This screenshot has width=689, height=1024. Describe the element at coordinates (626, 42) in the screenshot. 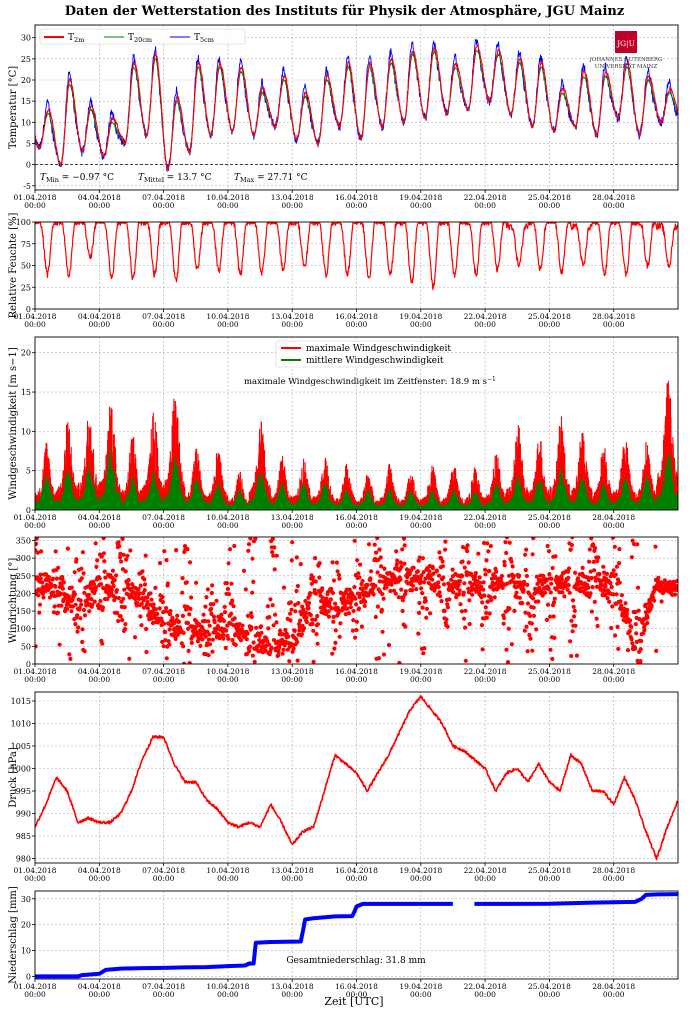

I see `logo-mark-box` at that location.